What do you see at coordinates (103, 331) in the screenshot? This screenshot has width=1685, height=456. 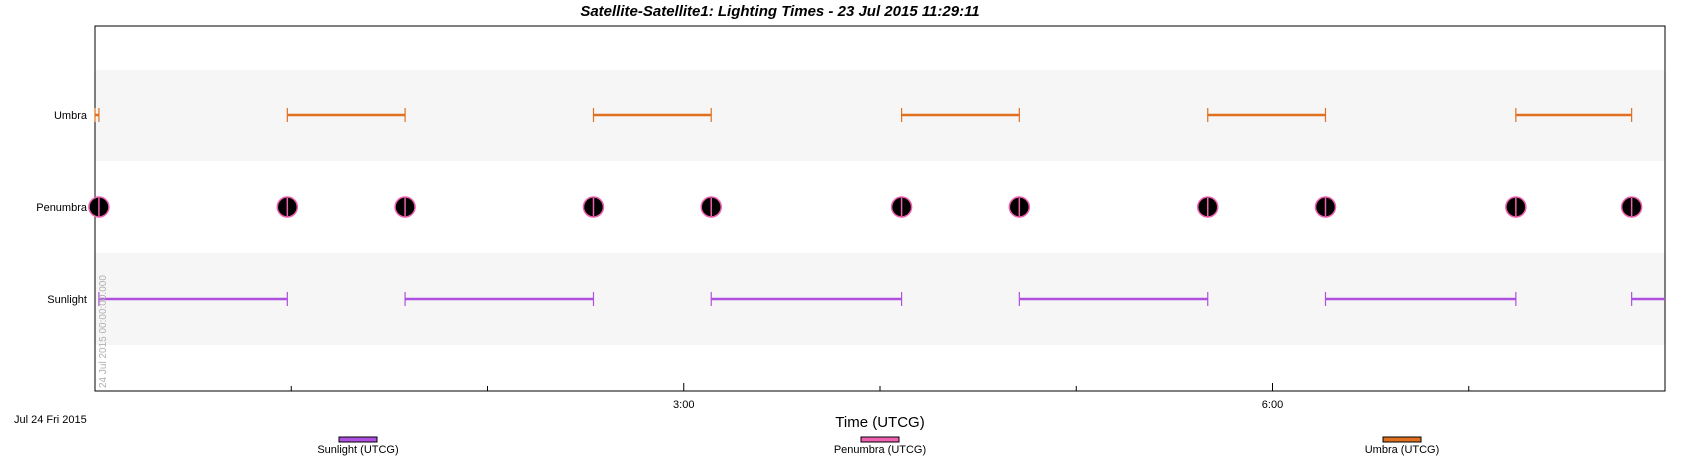 I see `vertical-start-stamp: 24 Jul 2015 00:00:00.000` at bounding box center [103, 331].